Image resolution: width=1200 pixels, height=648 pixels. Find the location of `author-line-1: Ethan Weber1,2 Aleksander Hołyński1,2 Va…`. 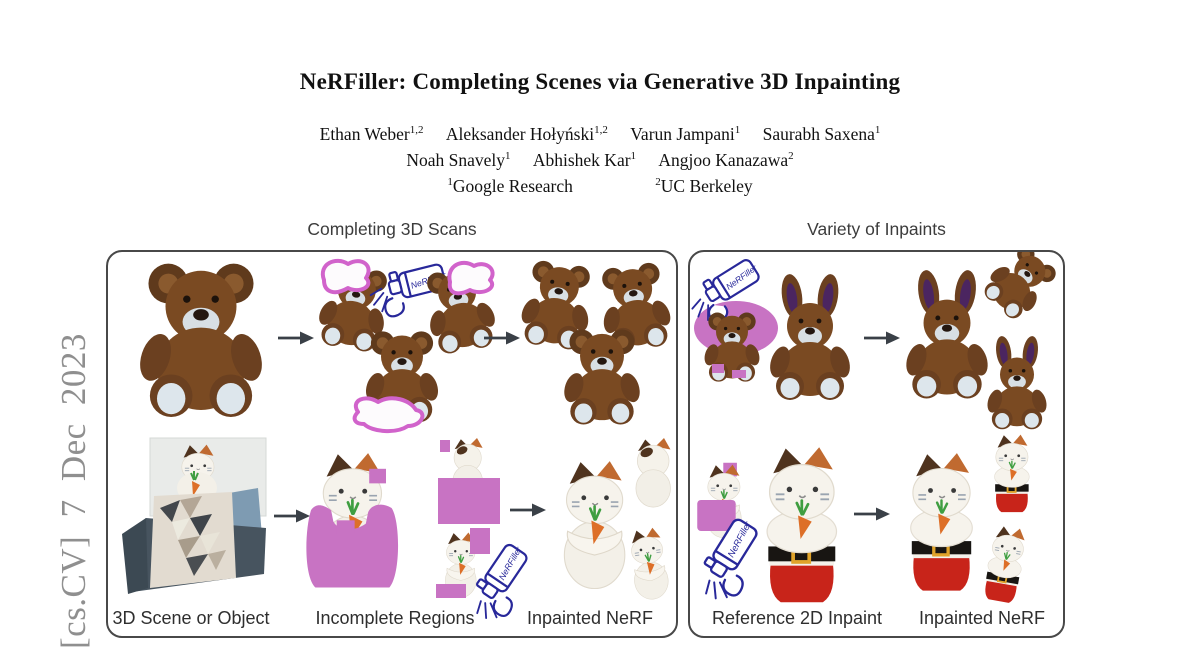

author-line-1: Ethan Weber1,2 Aleksander Hołyński1,2 Va… is located at coordinates (600, 134).